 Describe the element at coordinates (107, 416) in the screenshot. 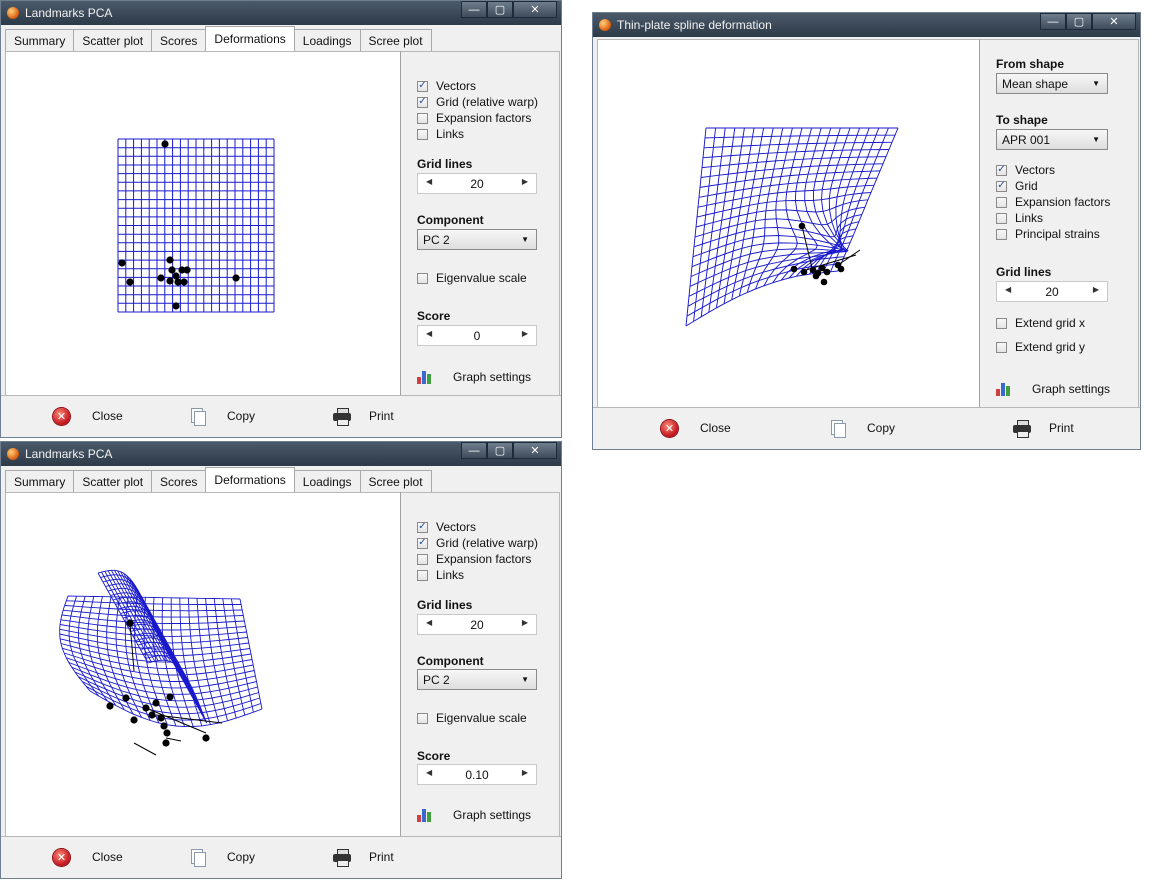

I see `close-label: Close` at that location.